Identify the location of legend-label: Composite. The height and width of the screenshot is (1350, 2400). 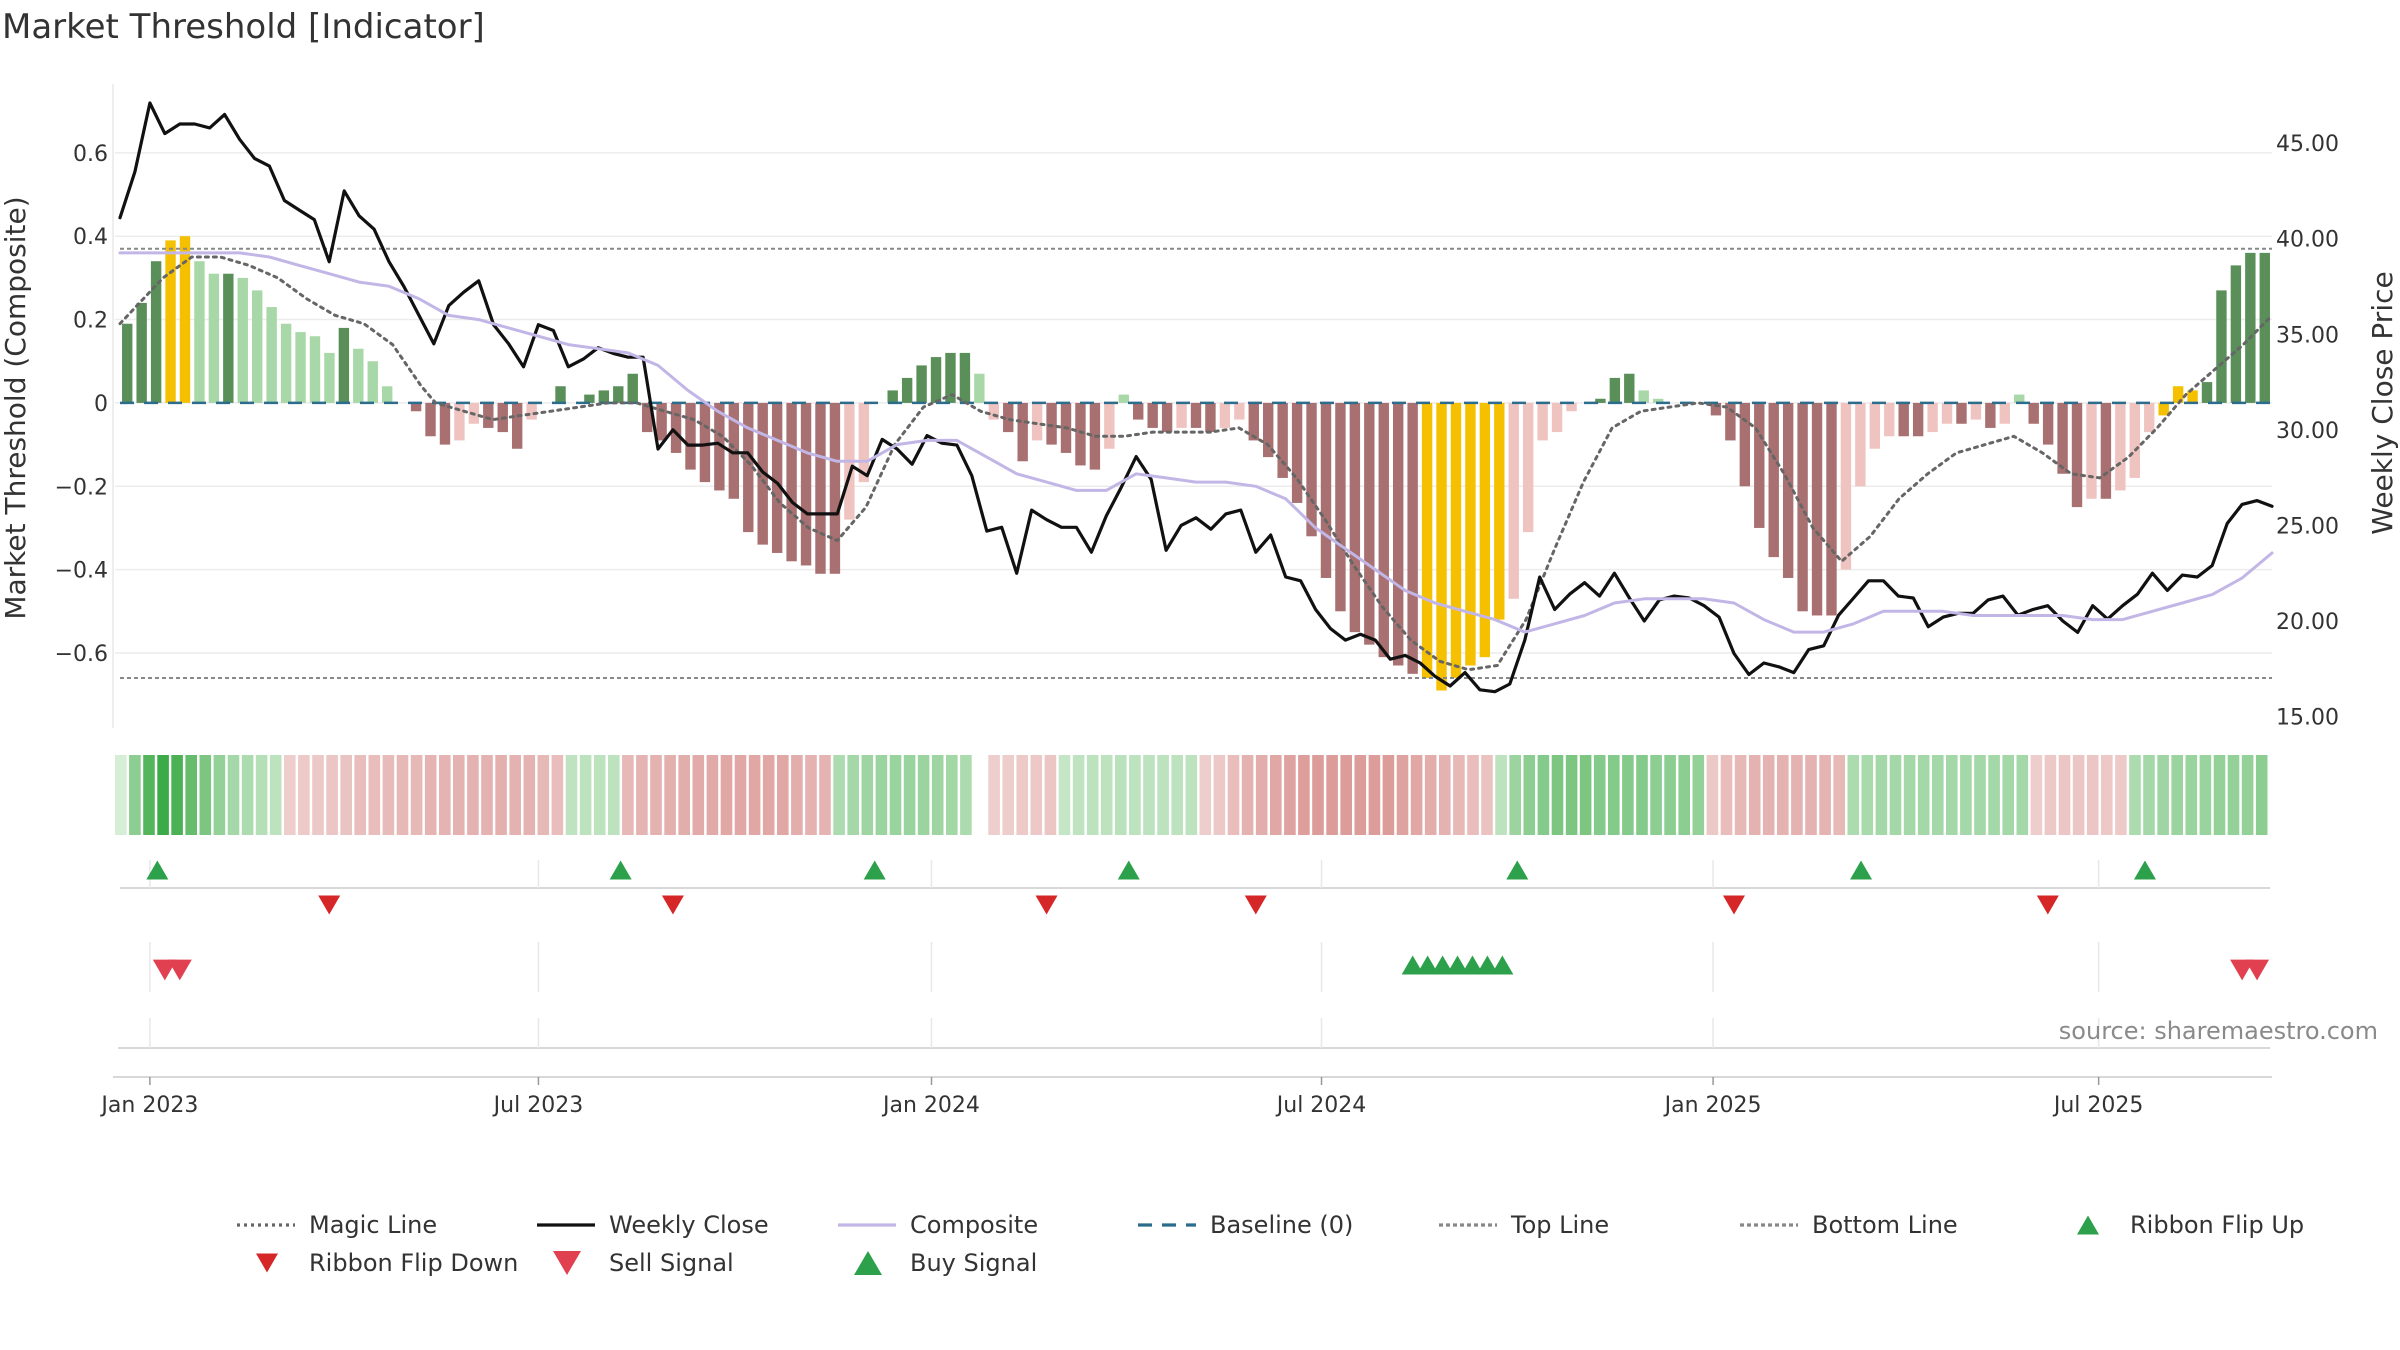
(974, 1225).